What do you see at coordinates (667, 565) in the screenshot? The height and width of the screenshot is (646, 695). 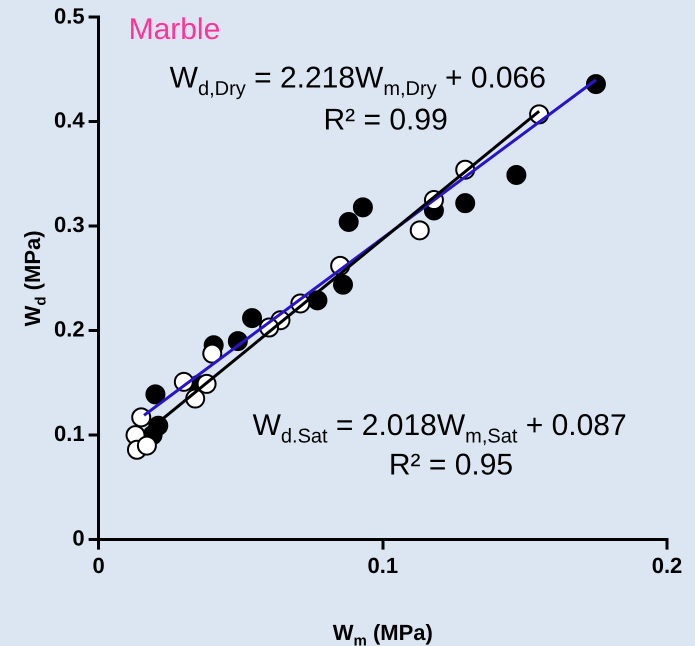 I see `x-tick-label: 0.2` at bounding box center [667, 565].